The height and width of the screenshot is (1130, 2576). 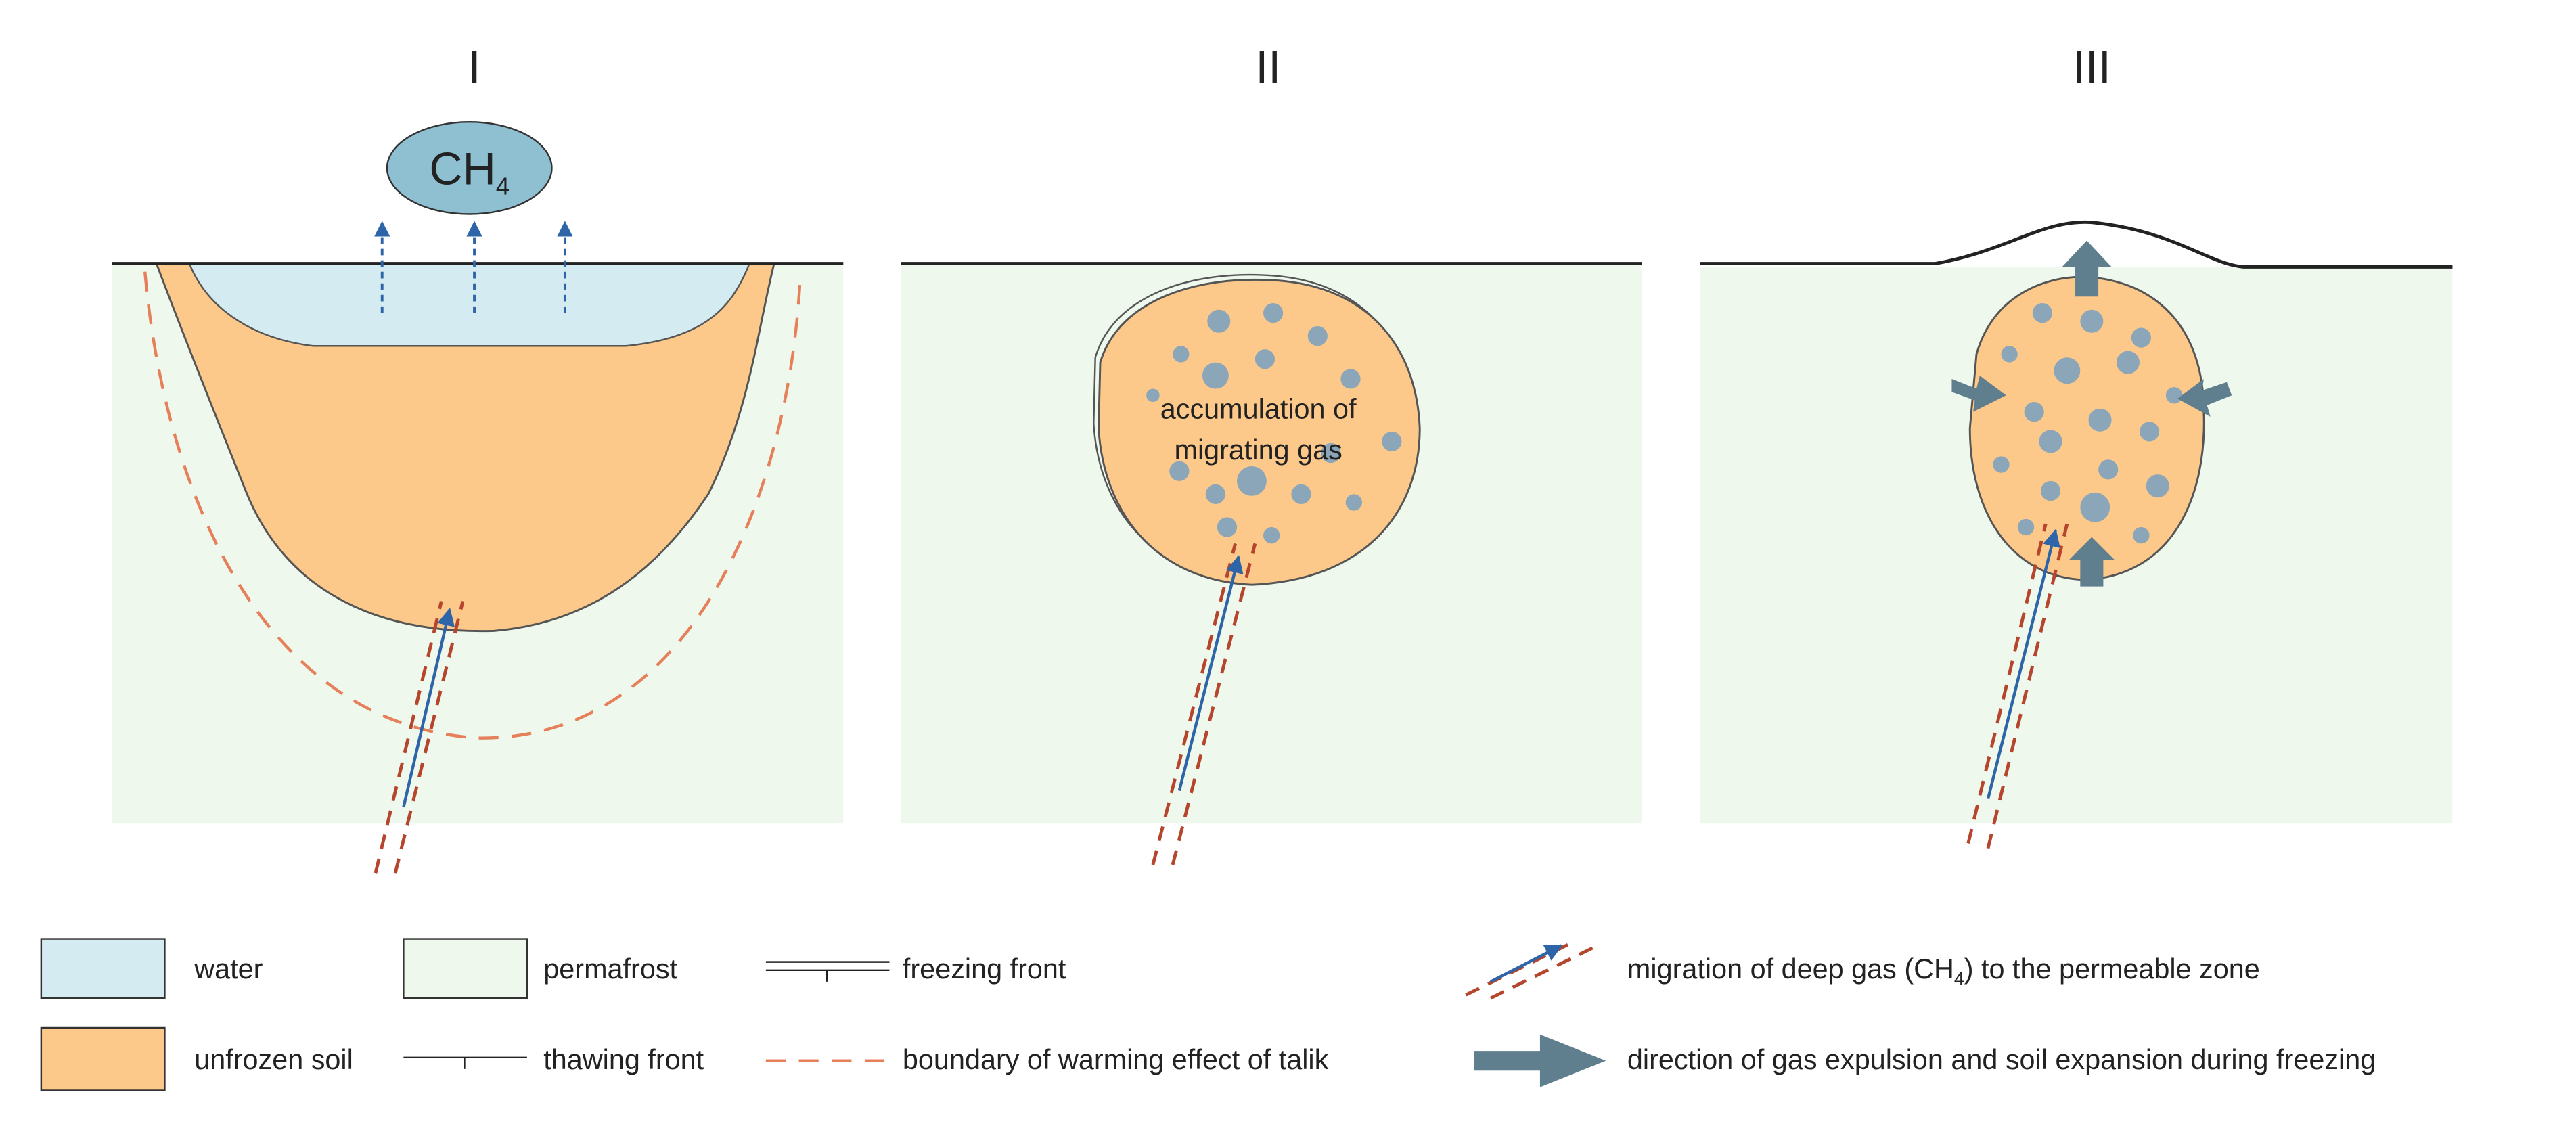 What do you see at coordinates (462, 169) in the screenshot?
I see `gas-text: CH` at bounding box center [462, 169].